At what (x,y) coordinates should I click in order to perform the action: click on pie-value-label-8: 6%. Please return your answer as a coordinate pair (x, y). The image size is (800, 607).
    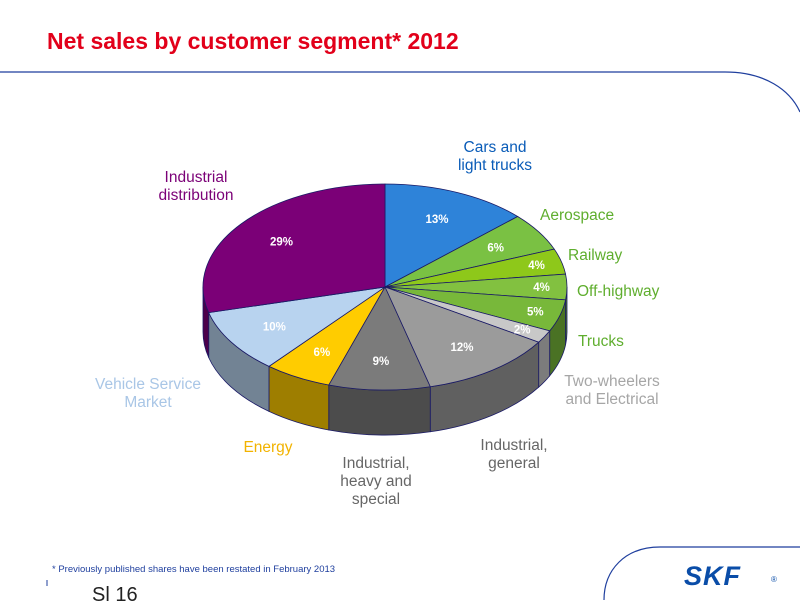
    Looking at the image, I should click on (322, 353).